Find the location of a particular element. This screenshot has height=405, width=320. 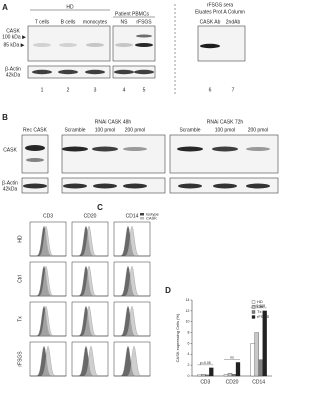

legend-label: Isotype is located at coordinates (153, 214).